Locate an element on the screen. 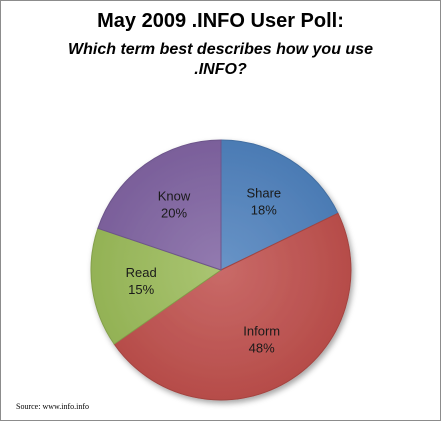 Image resolution: width=441 pixels, height=421 pixels. slice-label-share: Share is located at coordinates (263, 193).